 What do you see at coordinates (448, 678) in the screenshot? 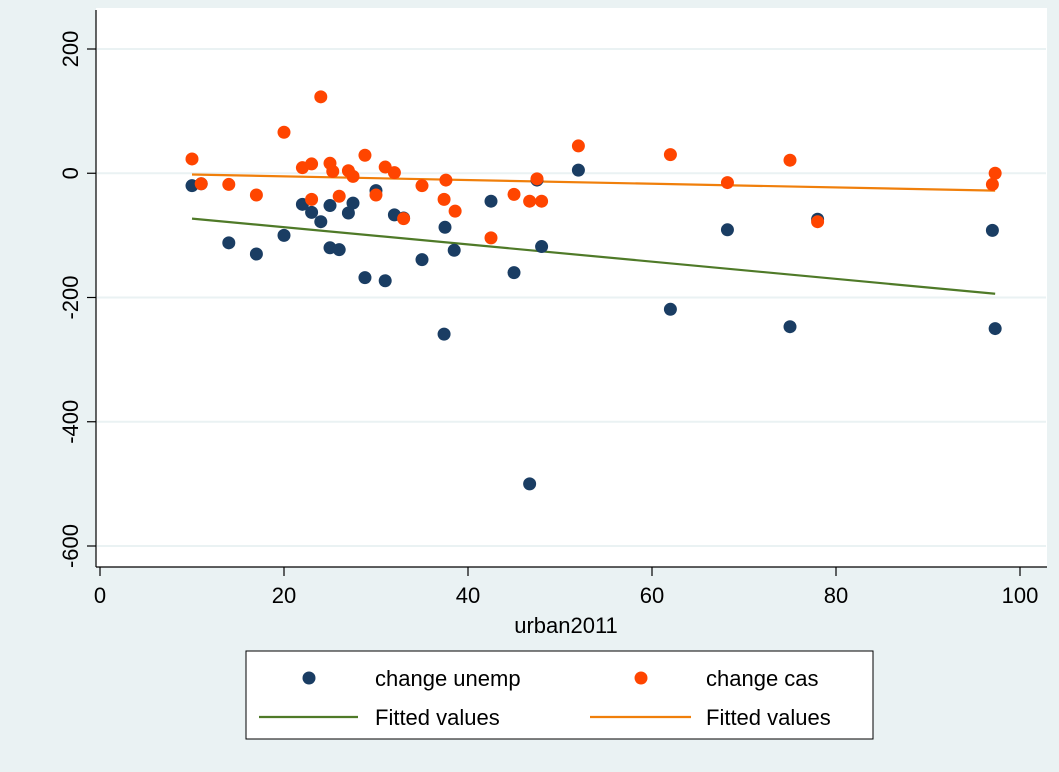
I see `legend-label-1: change unemp` at bounding box center [448, 678].